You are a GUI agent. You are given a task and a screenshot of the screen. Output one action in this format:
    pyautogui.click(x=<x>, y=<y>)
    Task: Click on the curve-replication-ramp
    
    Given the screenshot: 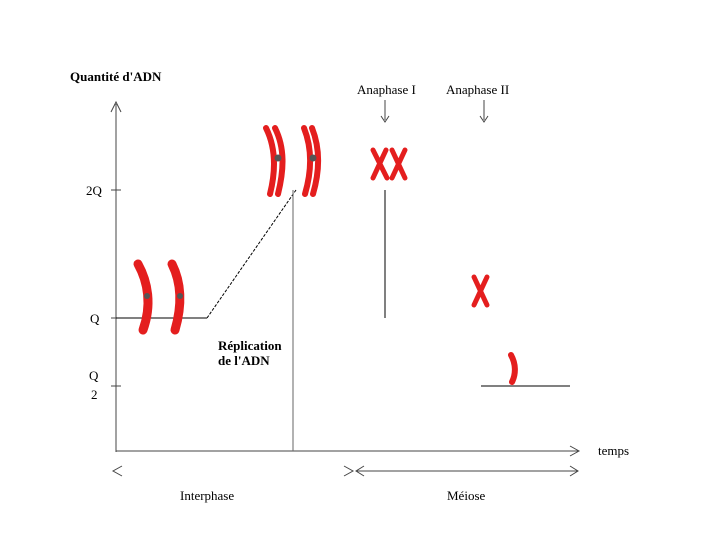 What is the action you would take?
    pyautogui.click(x=251, y=254)
    